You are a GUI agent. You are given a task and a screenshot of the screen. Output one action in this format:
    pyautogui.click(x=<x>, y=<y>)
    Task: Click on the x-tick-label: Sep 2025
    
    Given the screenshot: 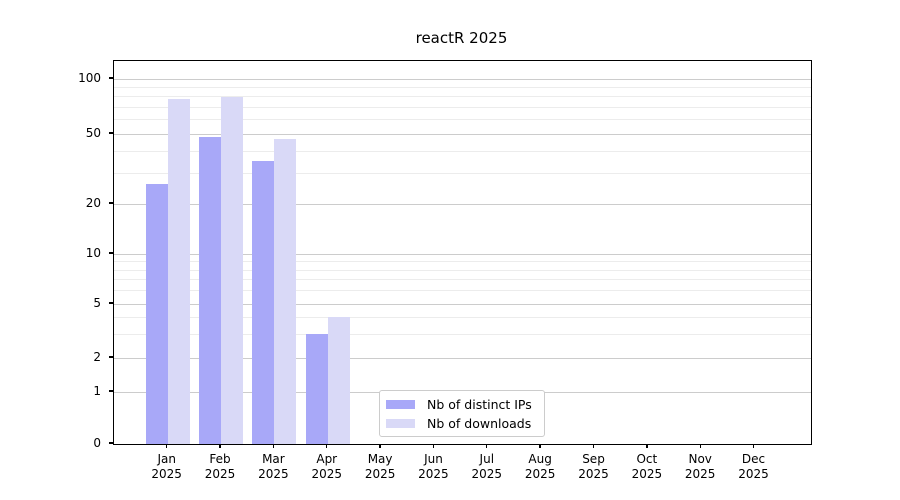 What is the action you would take?
    pyautogui.click(x=593, y=466)
    